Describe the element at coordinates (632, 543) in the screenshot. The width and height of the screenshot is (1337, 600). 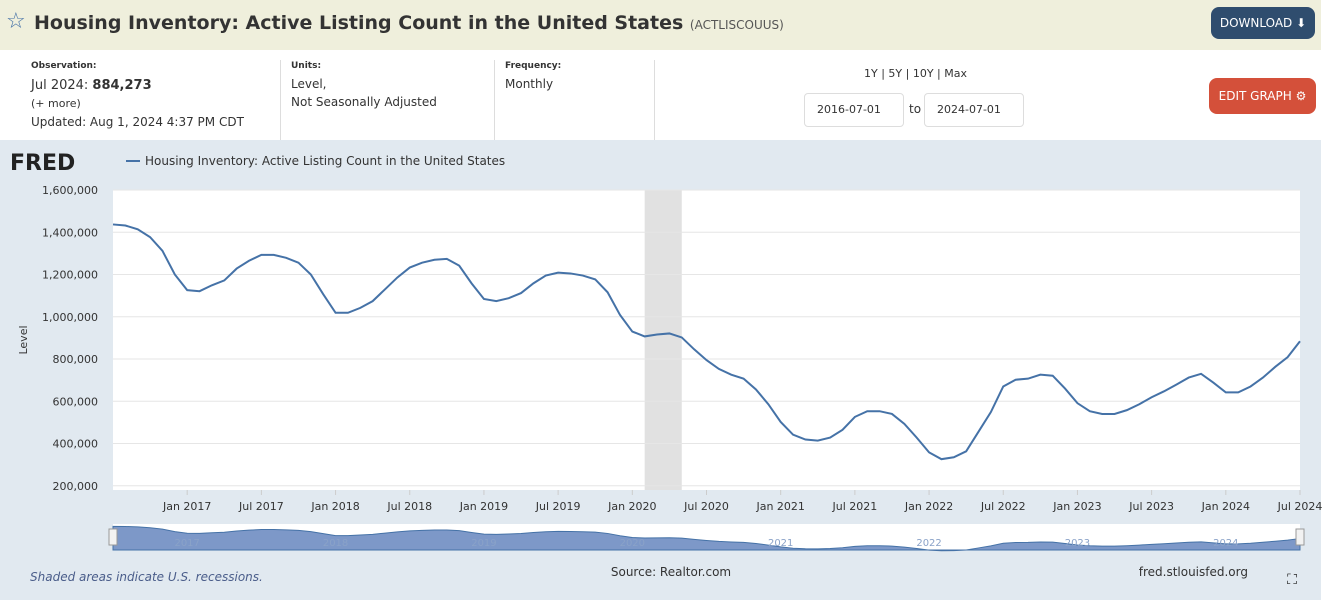
I see `navigator-label: 2020` at that location.